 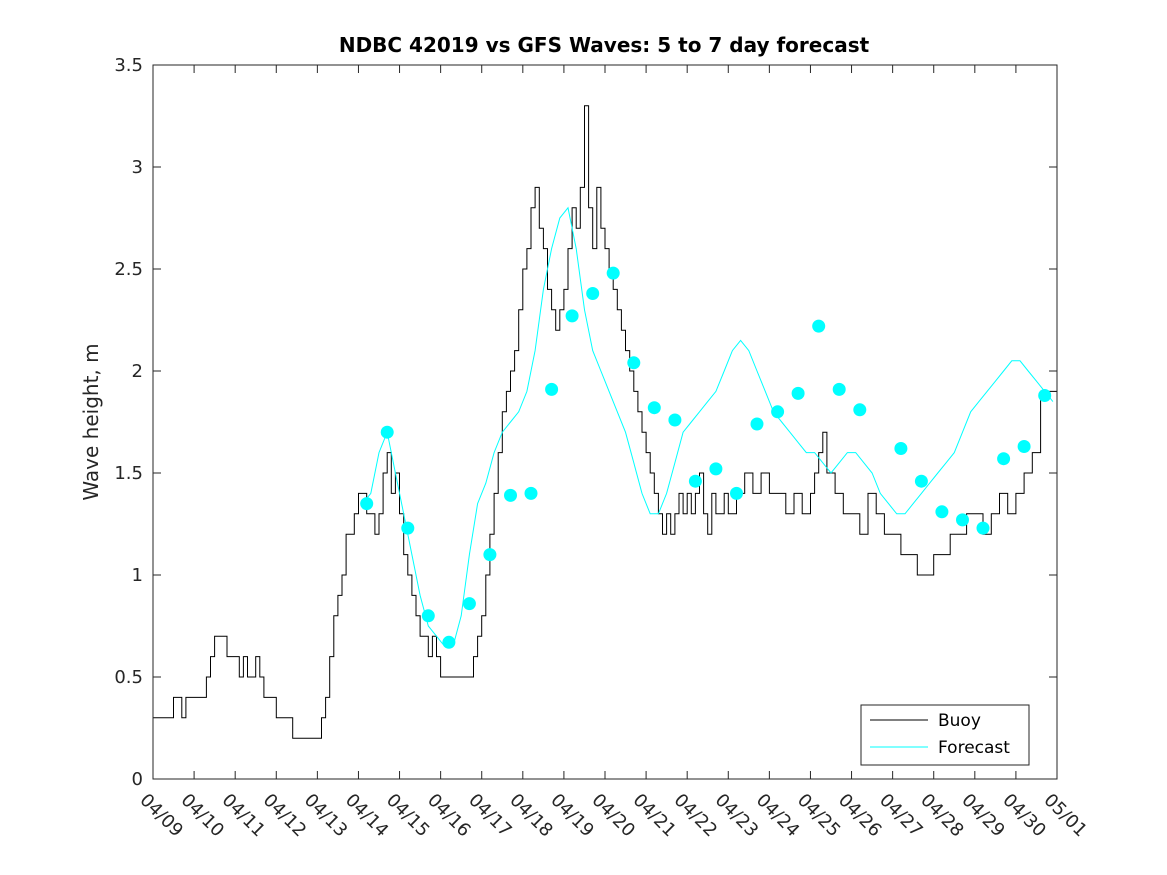 What do you see at coordinates (137, 371) in the screenshot?
I see `y-tick-label: 2` at bounding box center [137, 371].